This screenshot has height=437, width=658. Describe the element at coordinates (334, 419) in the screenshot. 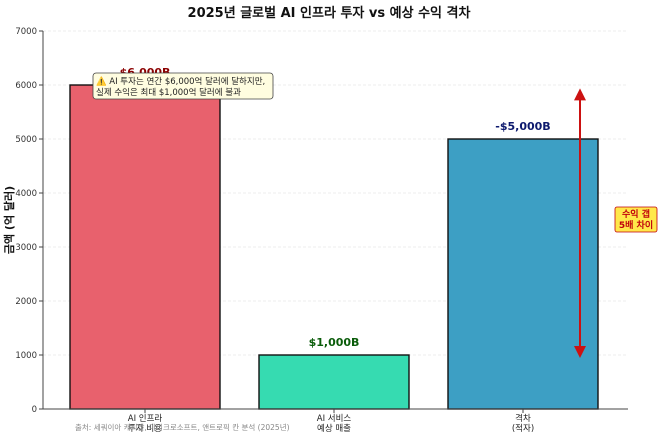

I see `x-tick-label: AI 서비스` at that location.